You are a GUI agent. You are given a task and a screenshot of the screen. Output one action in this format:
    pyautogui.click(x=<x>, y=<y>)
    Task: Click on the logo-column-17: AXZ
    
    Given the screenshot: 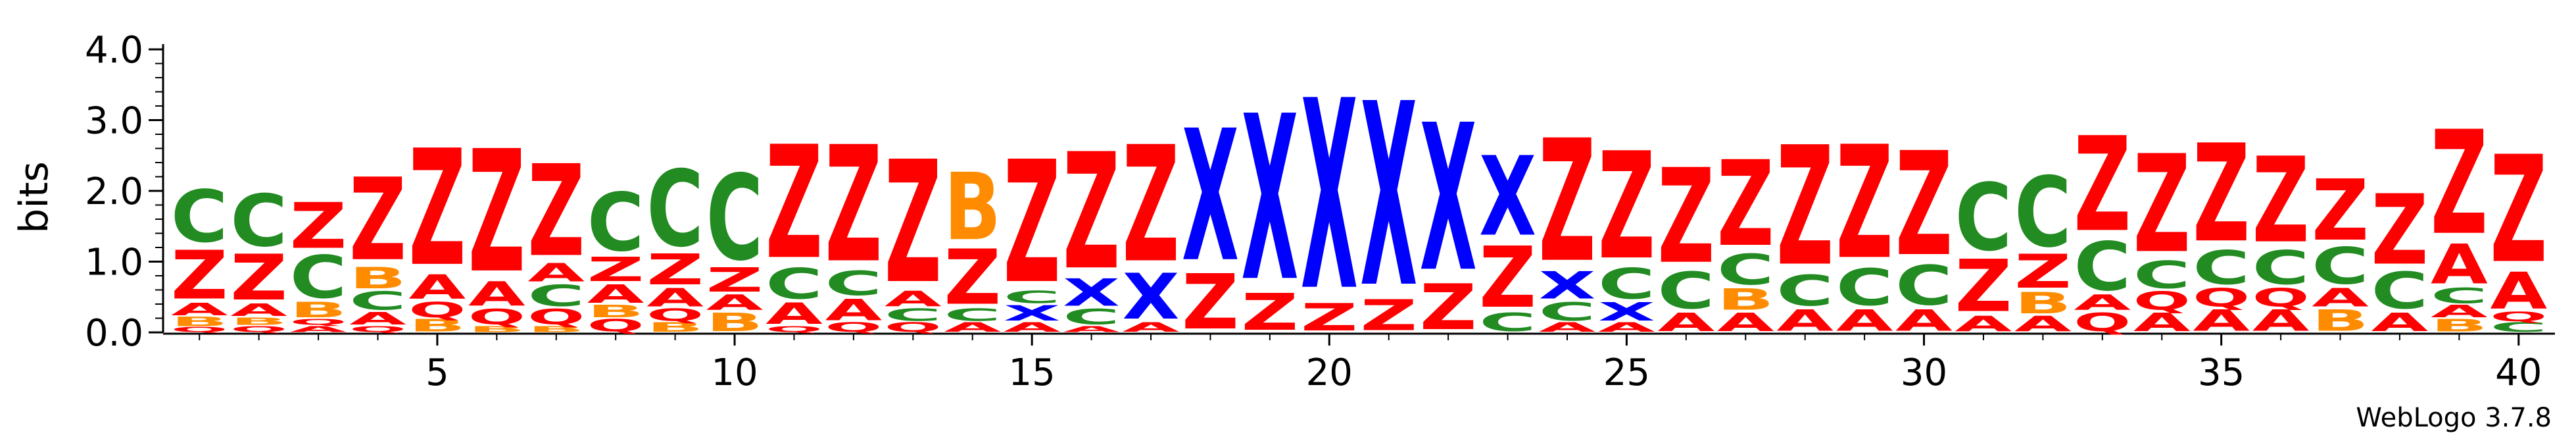 What is the action you would take?
    pyautogui.click(x=1151, y=224)
    